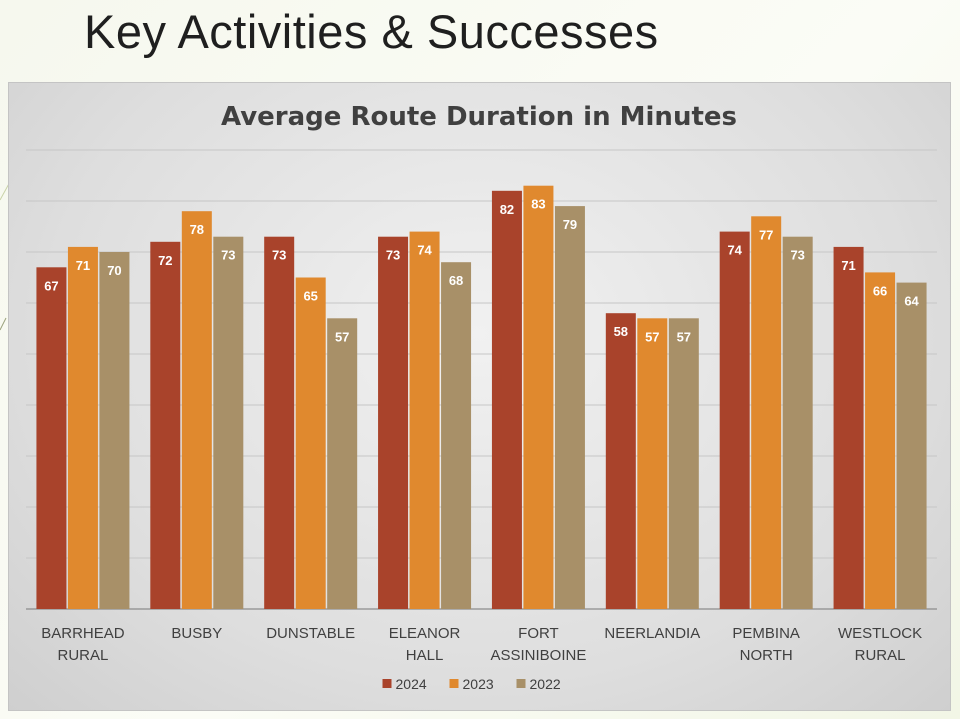 This screenshot has width=960, height=719. I want to click on legend-swatch-2023, so click(454, 683).